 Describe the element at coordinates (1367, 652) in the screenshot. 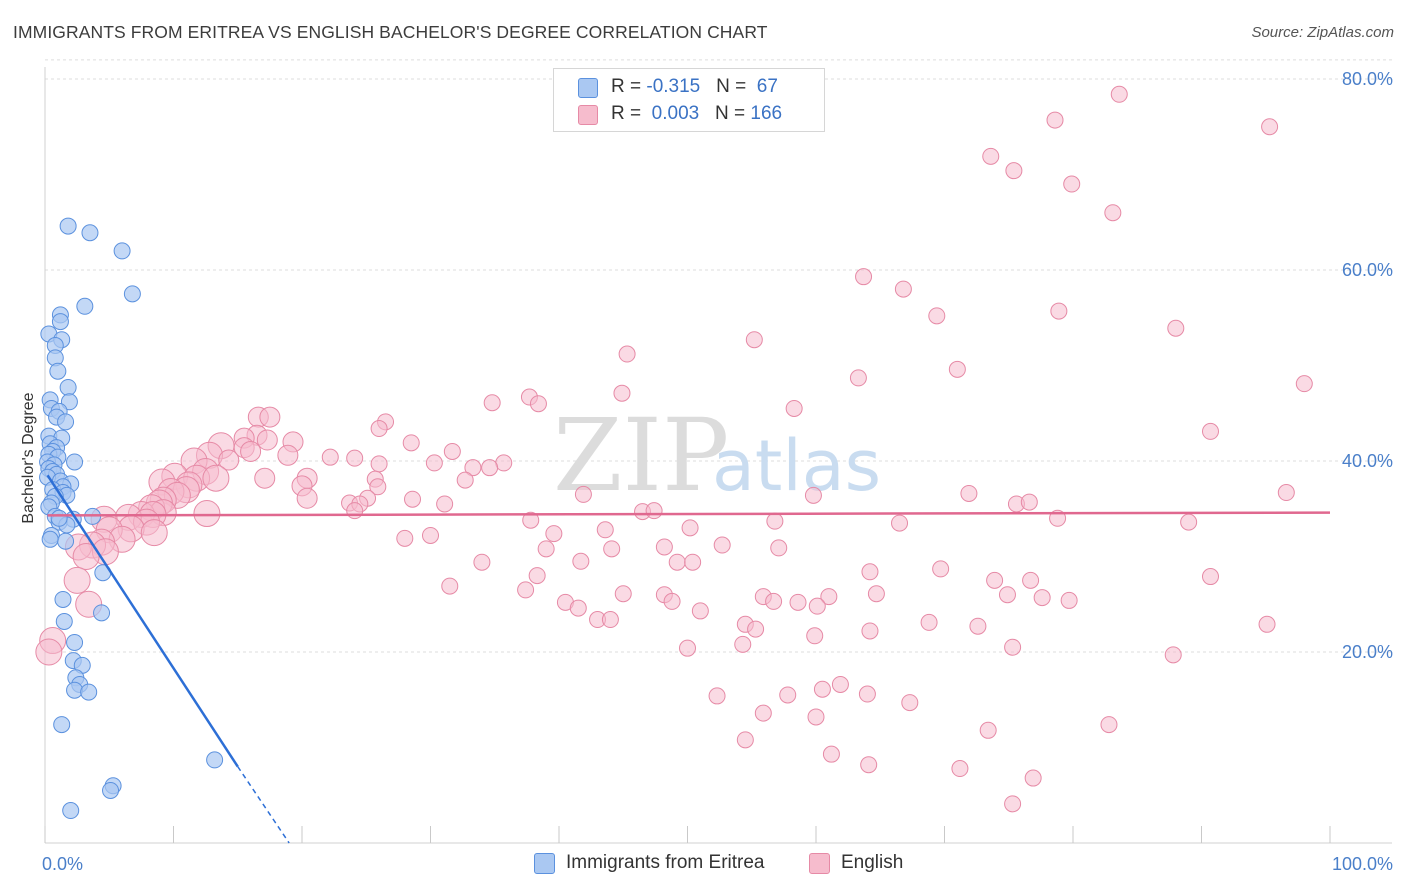

I see `y-tick-label: 20.0%` at that location.